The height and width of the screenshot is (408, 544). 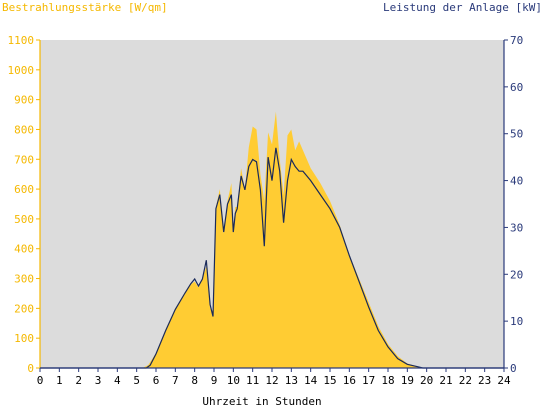 I want to click on y-left-tick-label: 400, so click(x=24, y=249).